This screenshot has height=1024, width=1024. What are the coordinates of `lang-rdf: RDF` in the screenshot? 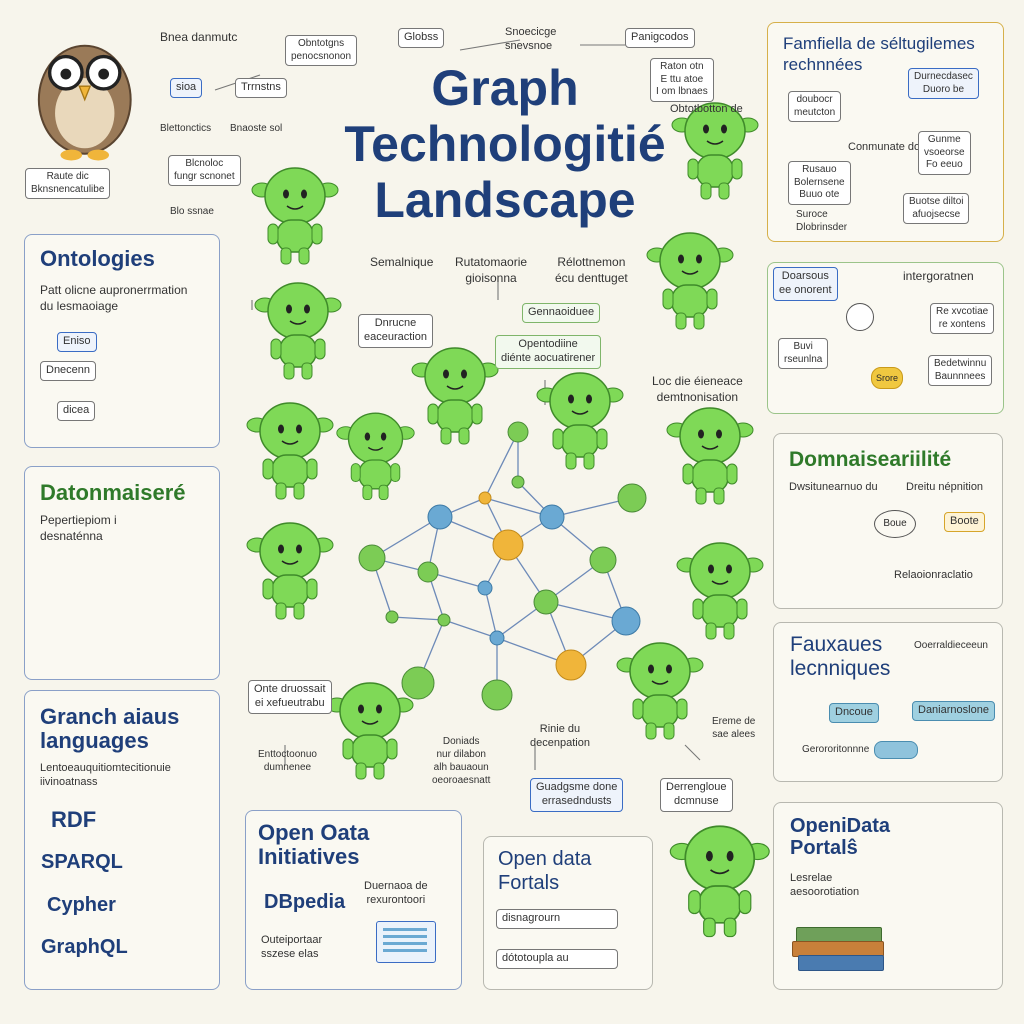 It's located at (74, 819).